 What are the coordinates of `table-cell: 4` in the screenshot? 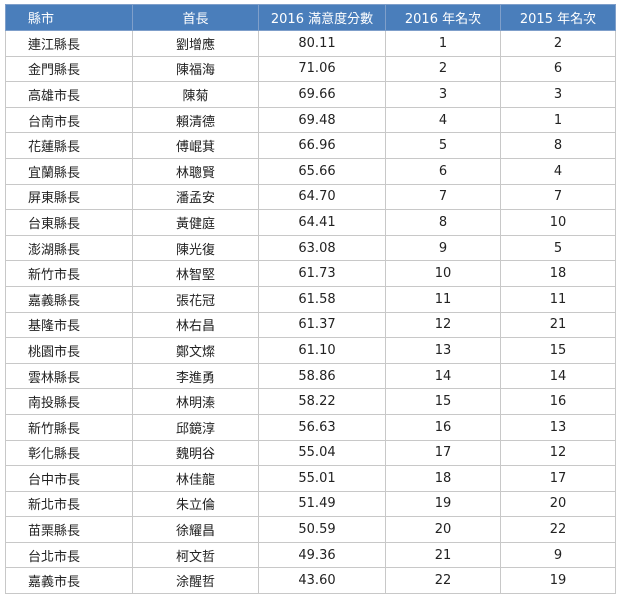 It's located at (443, 120).